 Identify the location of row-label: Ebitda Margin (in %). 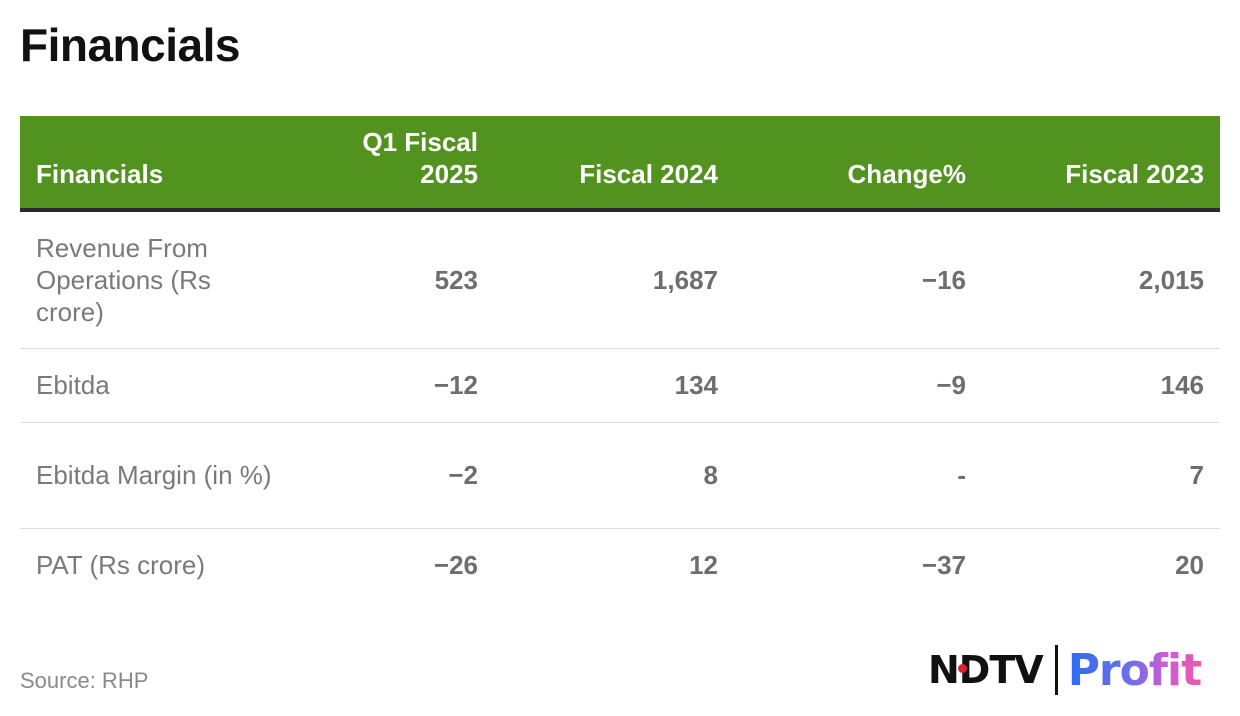
(153, 475).